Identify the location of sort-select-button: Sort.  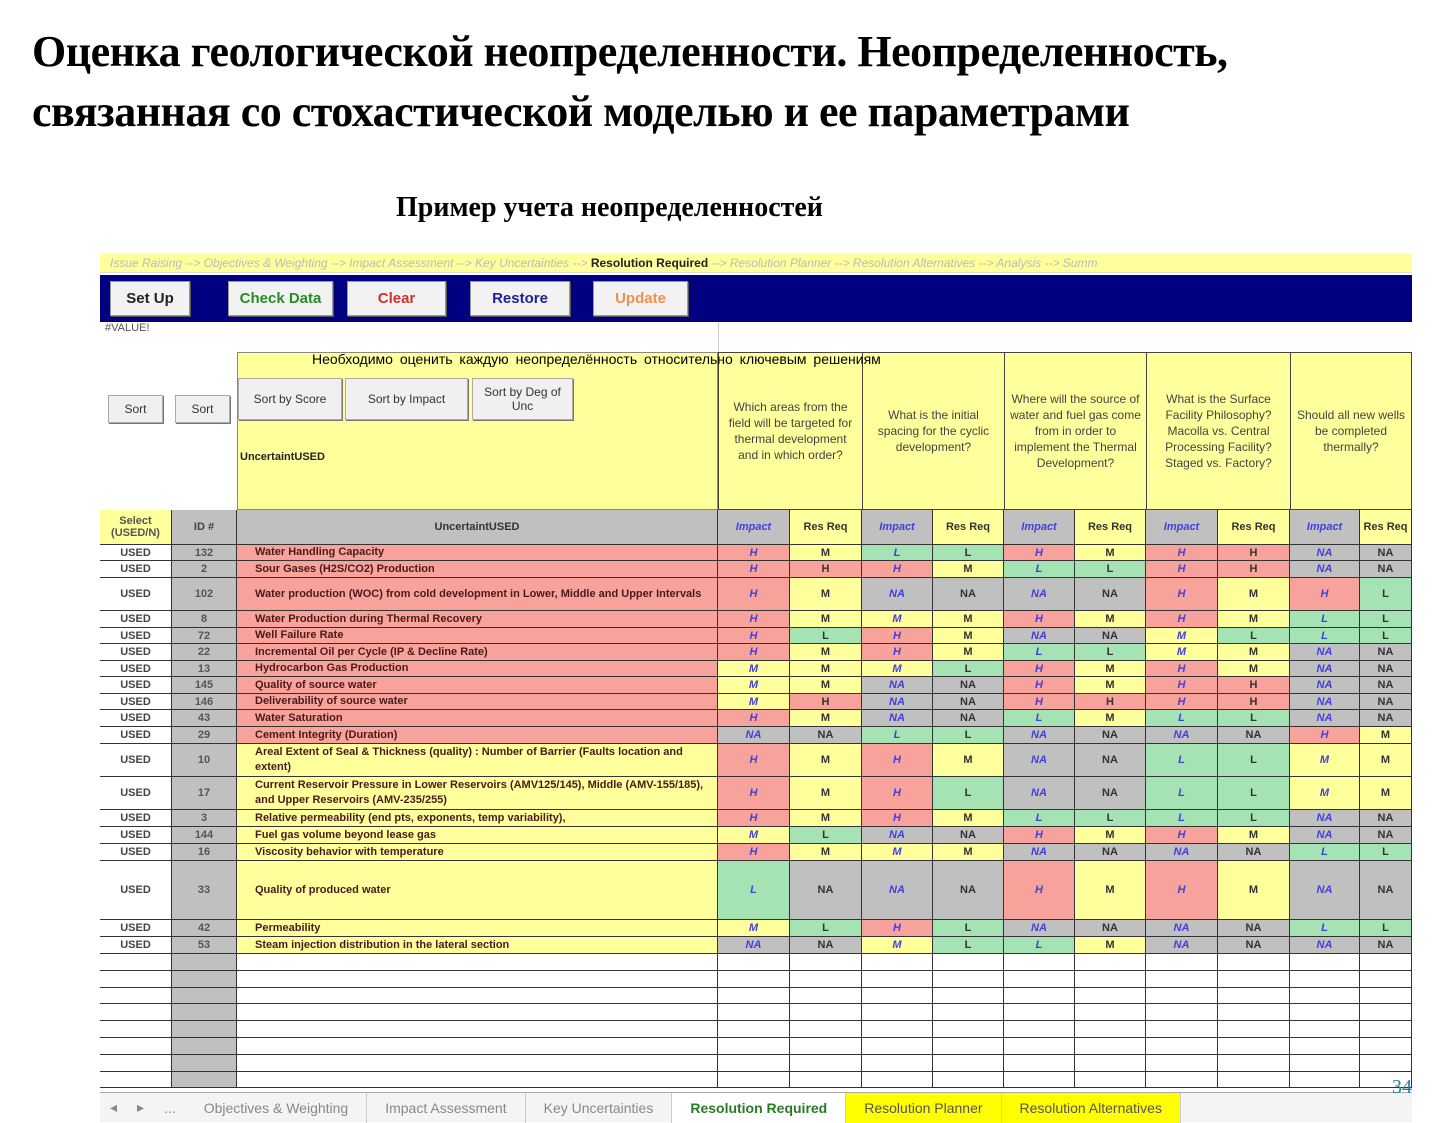
(135, 409).